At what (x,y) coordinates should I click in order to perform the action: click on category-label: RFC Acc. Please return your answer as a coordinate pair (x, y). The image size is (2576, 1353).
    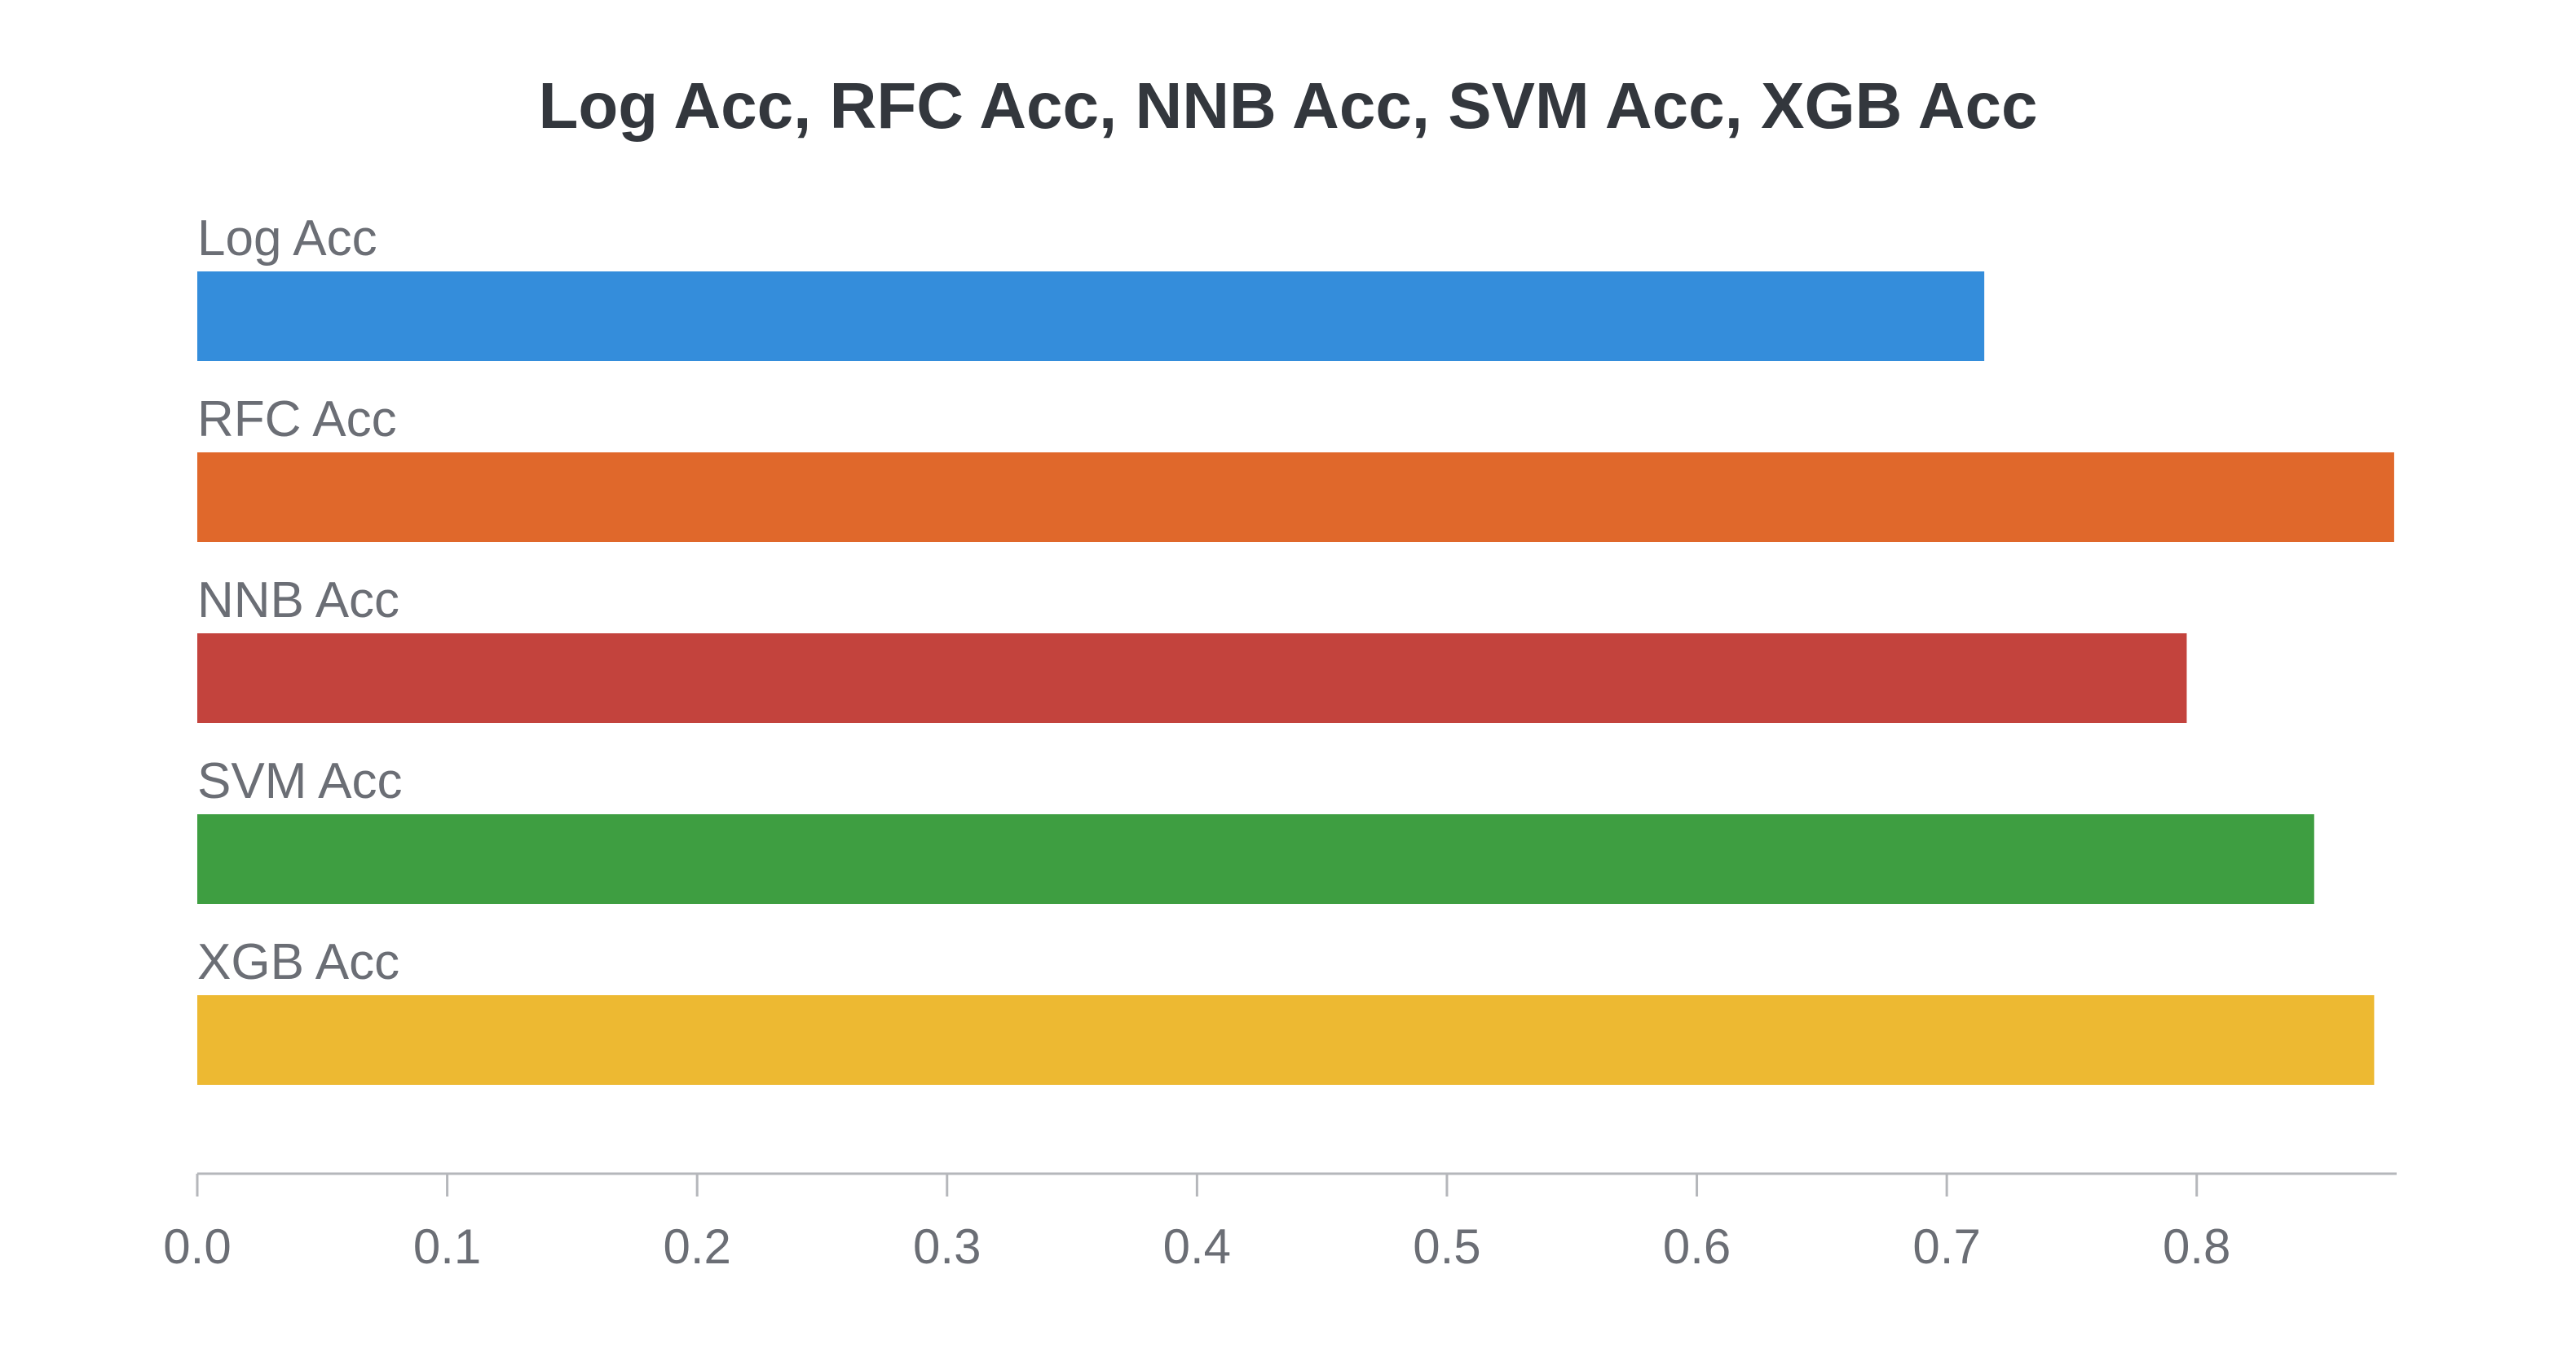
    Looking at the image, I should click on (297, 419).